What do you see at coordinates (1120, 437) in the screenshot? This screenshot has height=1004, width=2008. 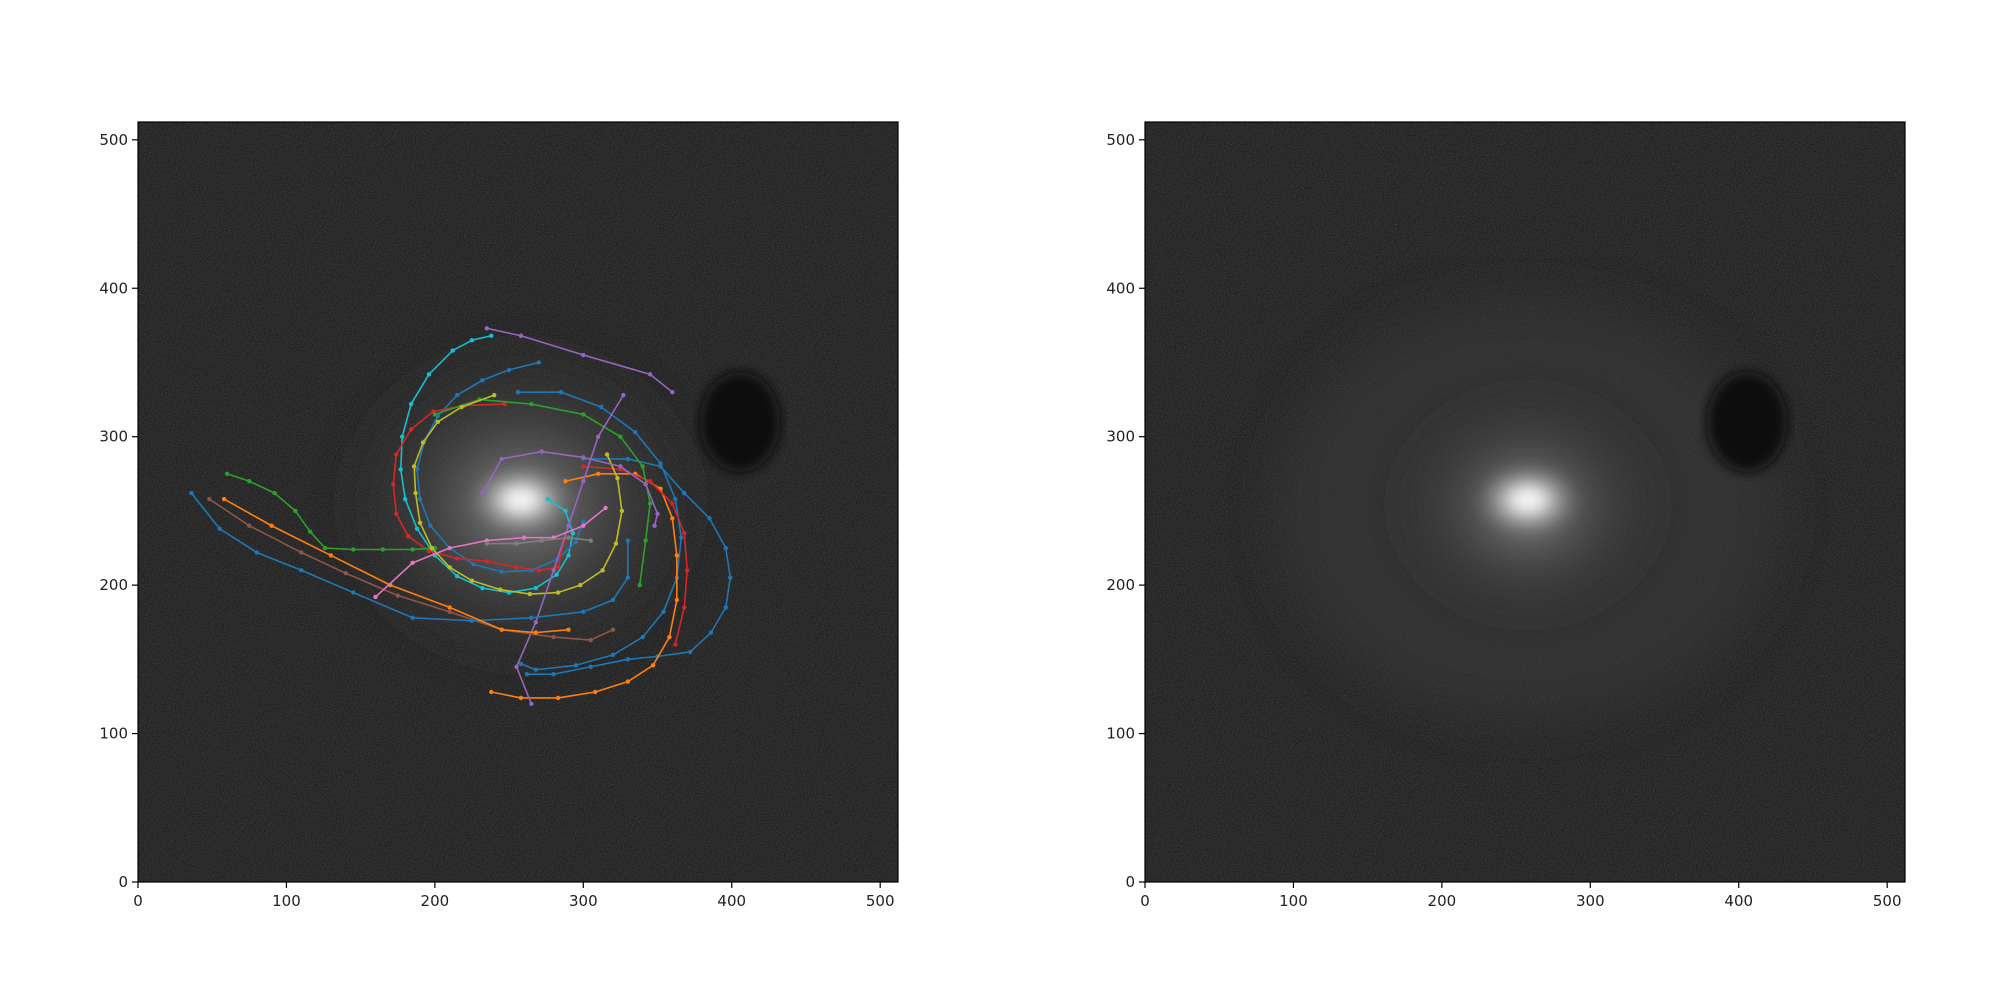 I see `y-tick-label: 300` at bounding box center [1120, 437].